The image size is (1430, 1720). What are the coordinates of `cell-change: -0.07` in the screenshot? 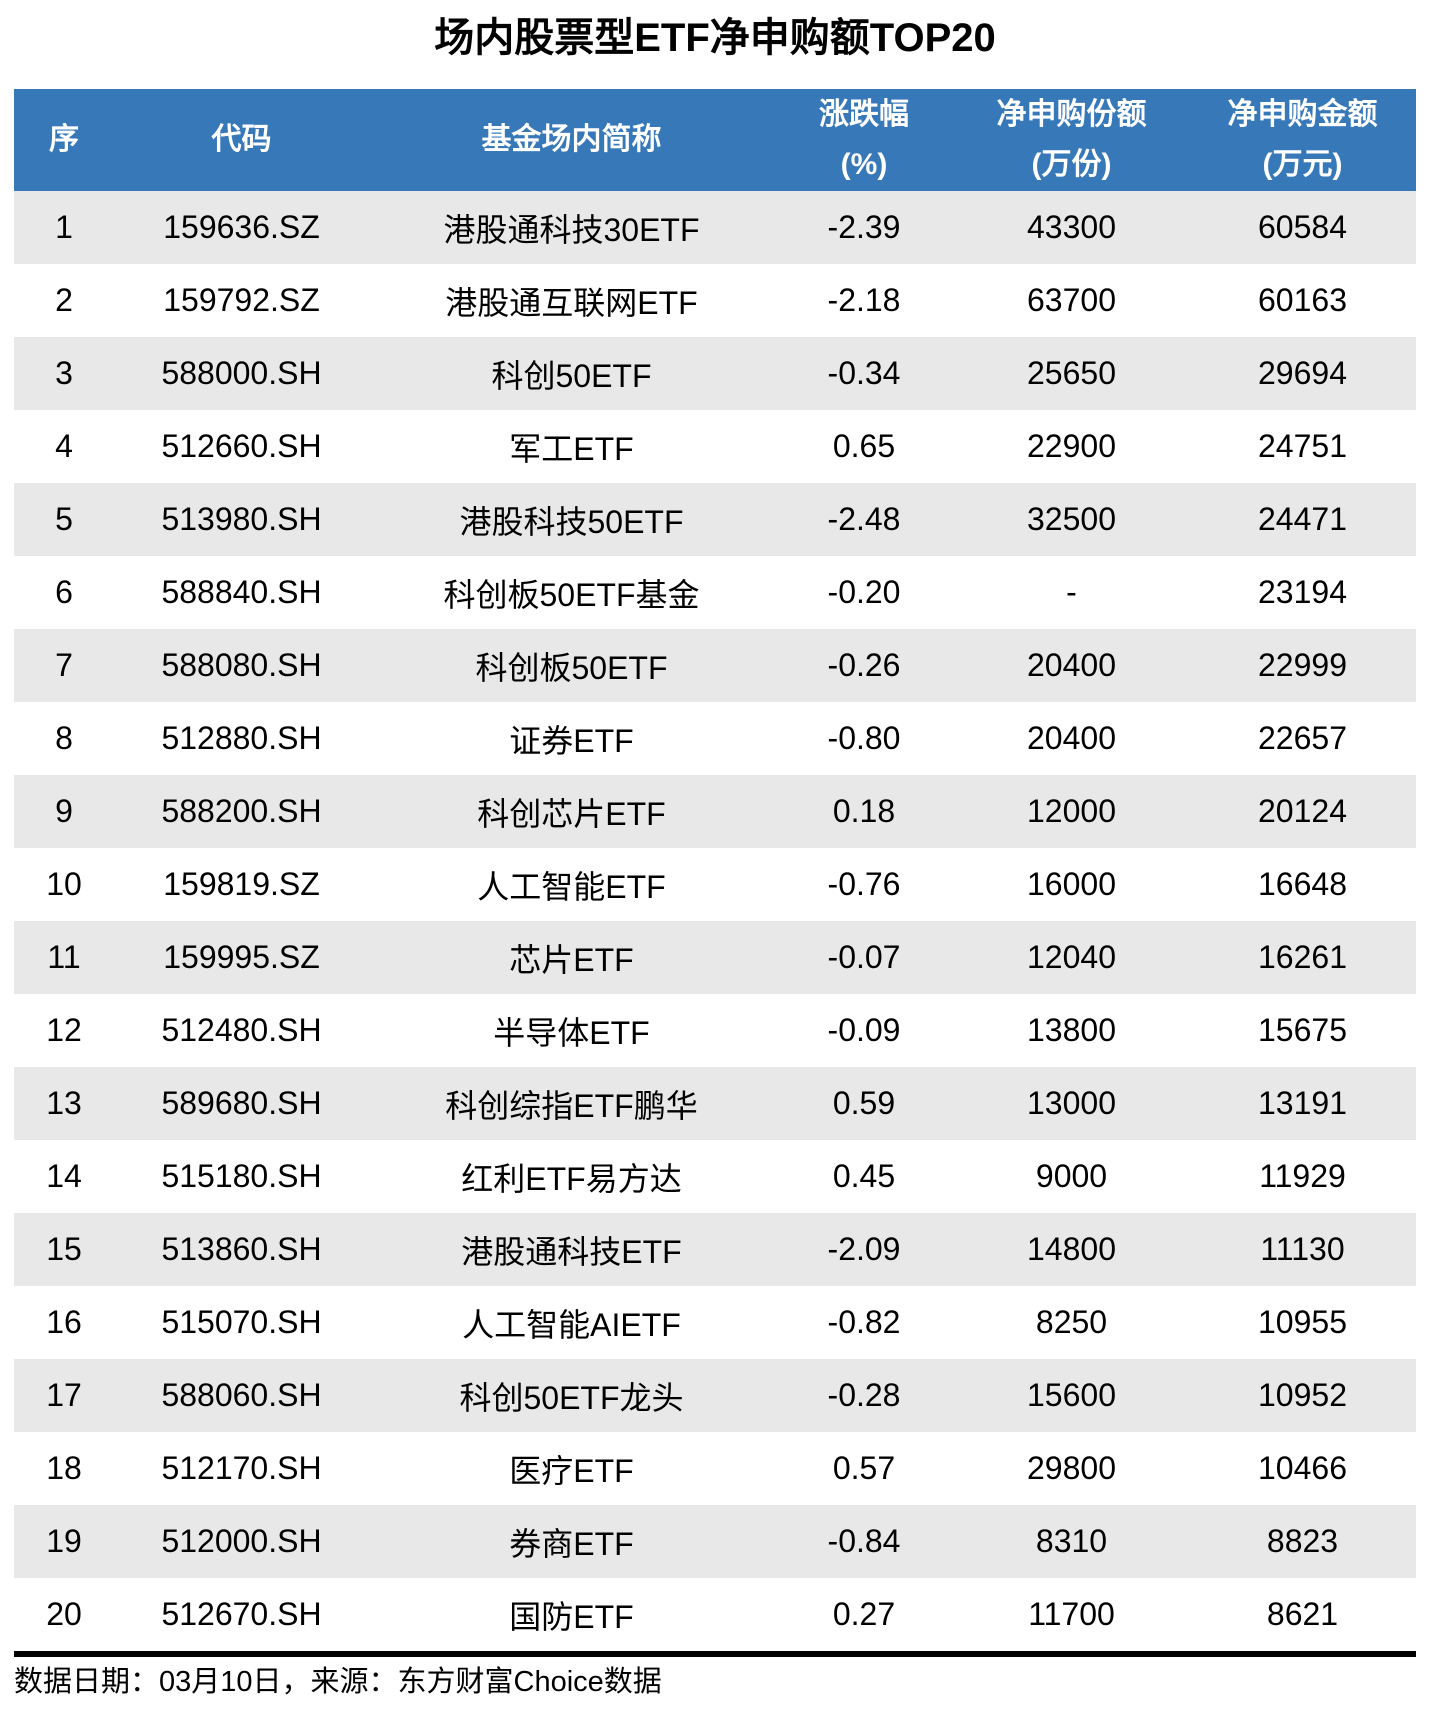 It's located at (864, 957).